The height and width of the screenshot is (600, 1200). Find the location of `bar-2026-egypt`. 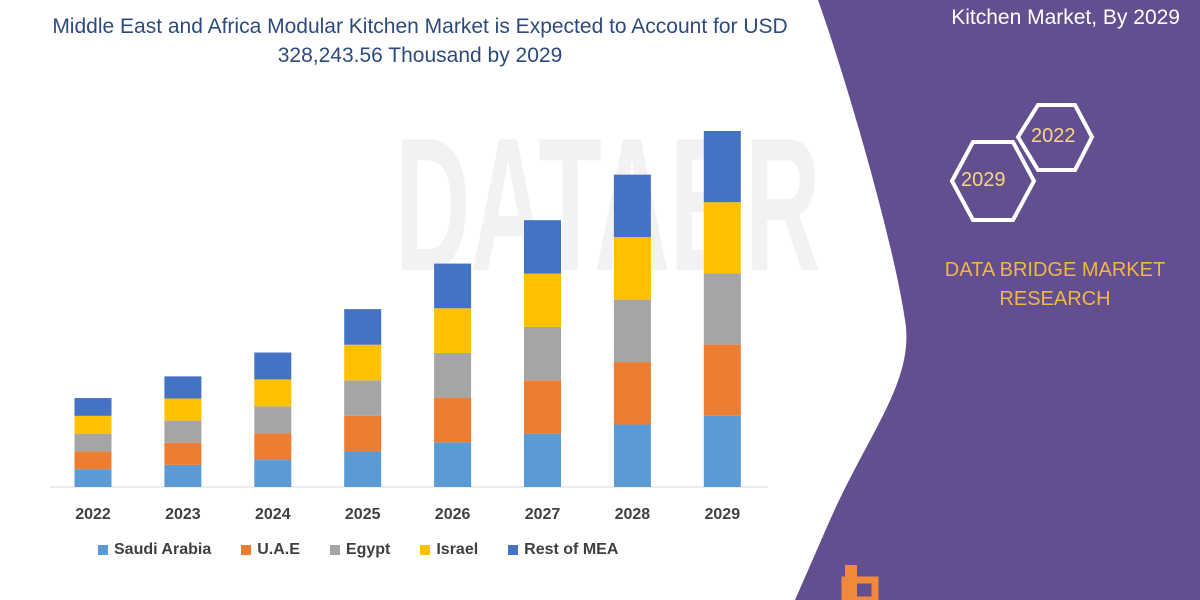

bar-2026-egypt is located at coordinates (453, 375).